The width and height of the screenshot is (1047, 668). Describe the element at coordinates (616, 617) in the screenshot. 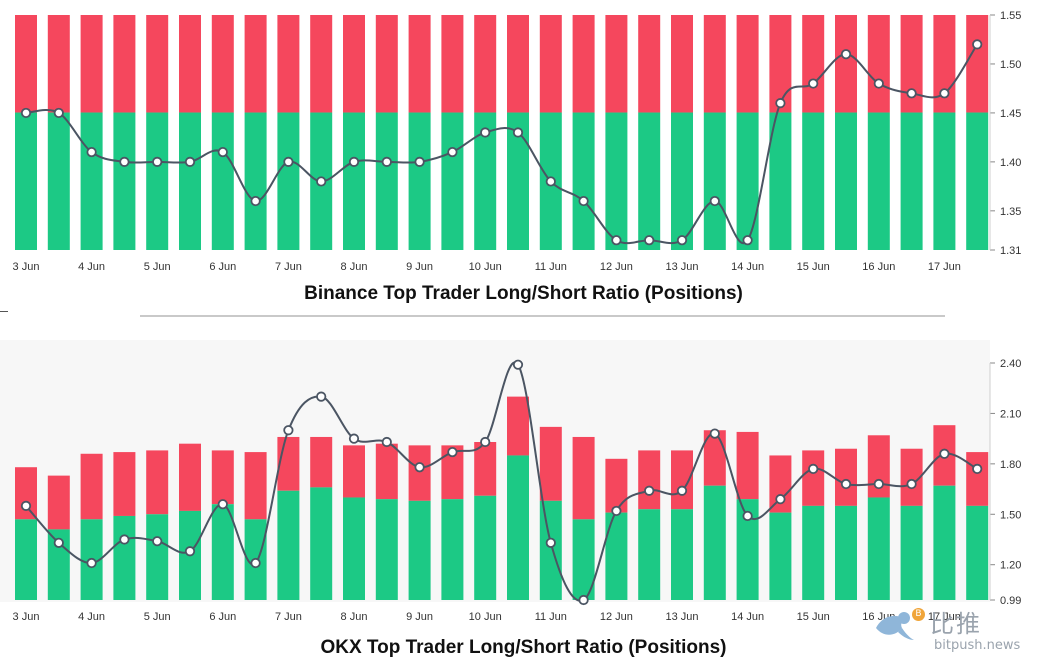

I see `okx-x-tick-label: 12 Jun` at that location.